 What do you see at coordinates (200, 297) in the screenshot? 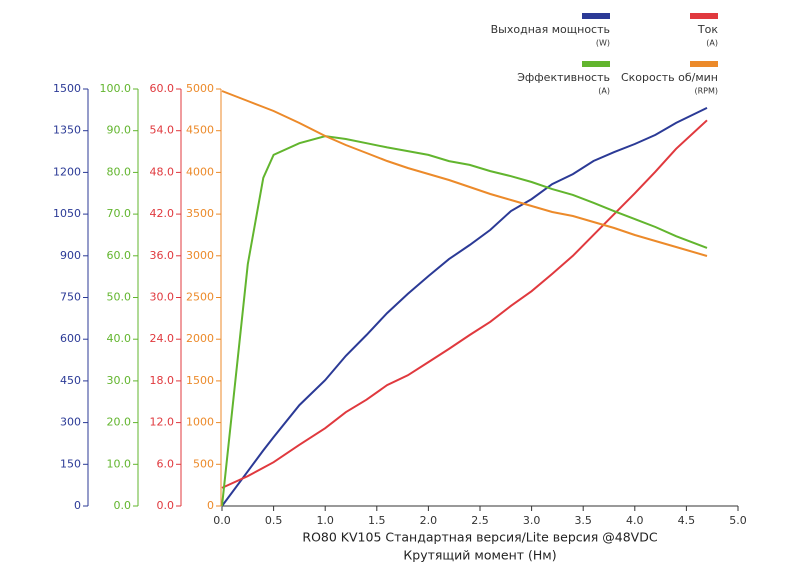
I see `y-tick-label: 2500` at bounding box center [200, 297].